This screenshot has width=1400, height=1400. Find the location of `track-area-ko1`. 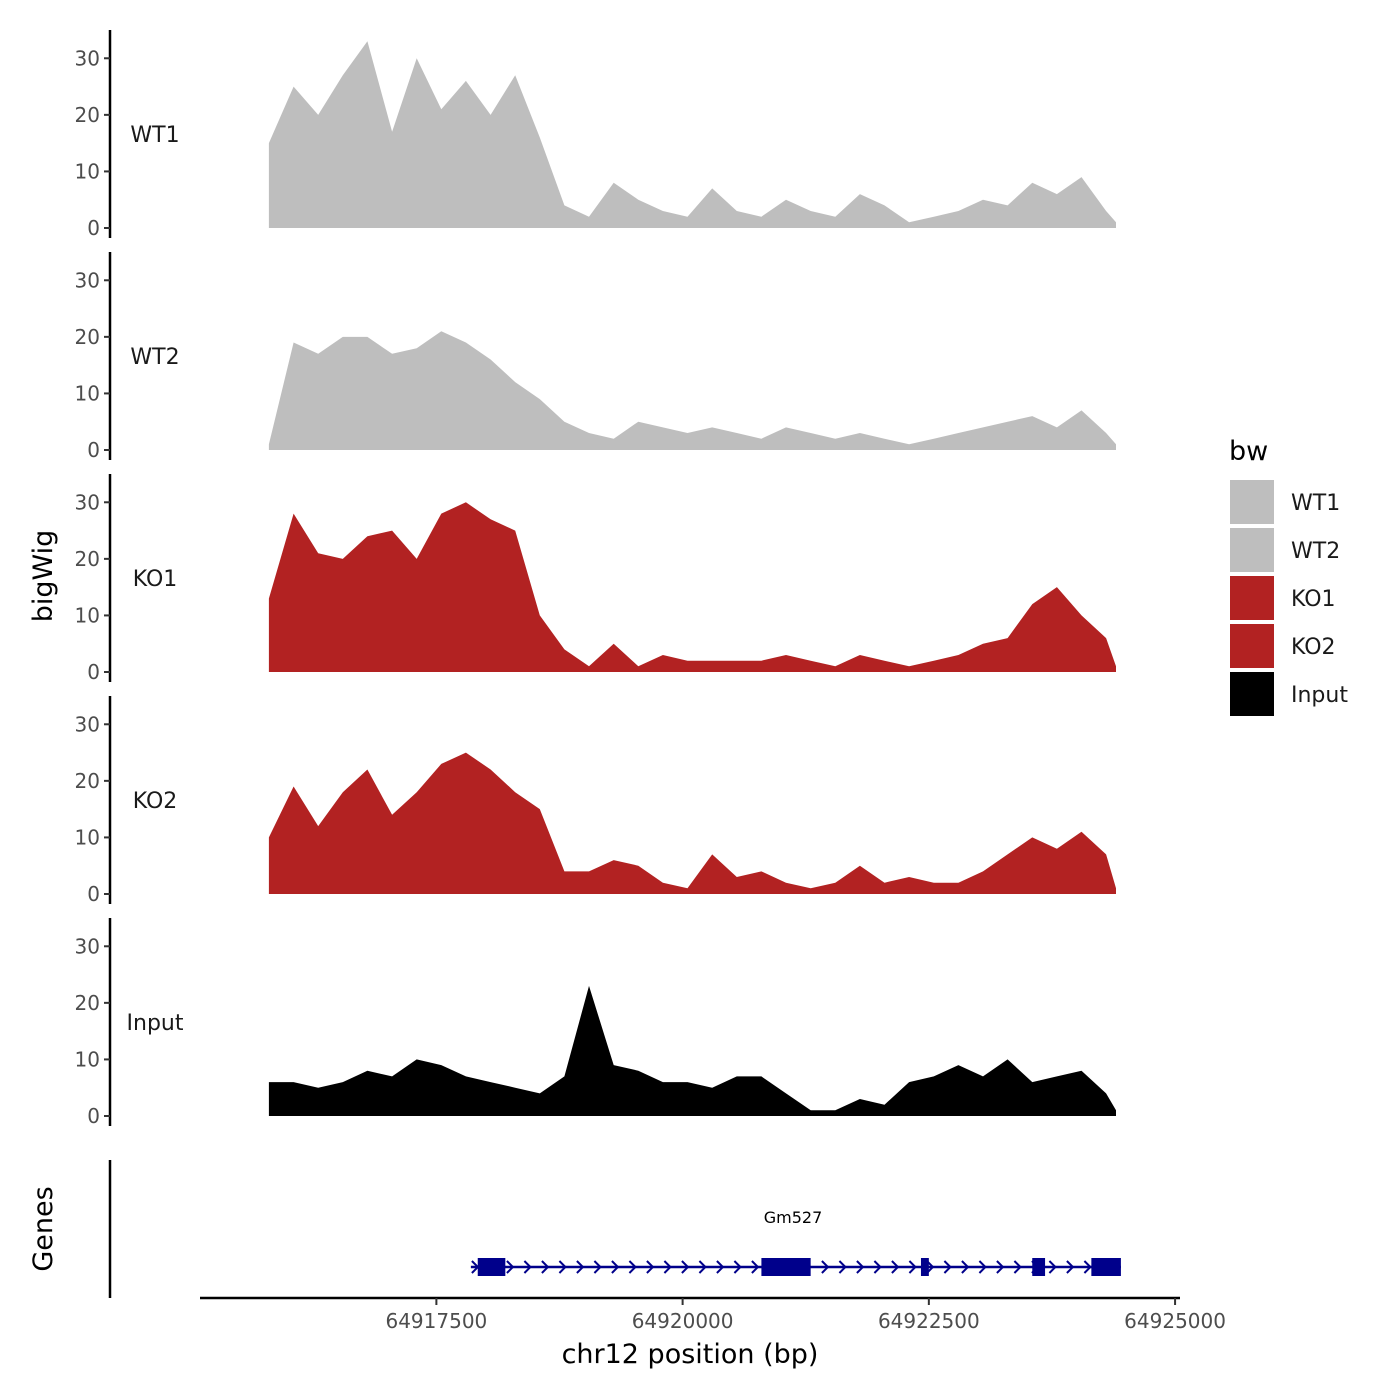

track-area-ko1 is located at coordinates (692, 587).